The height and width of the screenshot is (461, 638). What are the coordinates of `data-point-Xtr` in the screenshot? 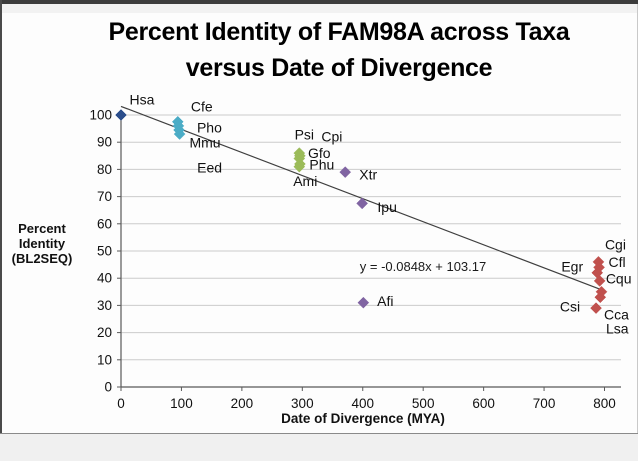 It's located at (345, 172).